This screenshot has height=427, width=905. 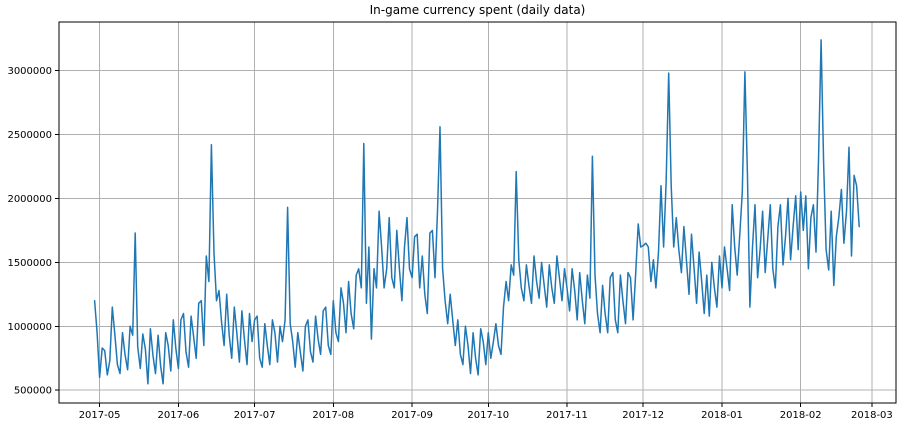 I want to click on x-tick-label: 2017-08, so click(x=333, y=415).